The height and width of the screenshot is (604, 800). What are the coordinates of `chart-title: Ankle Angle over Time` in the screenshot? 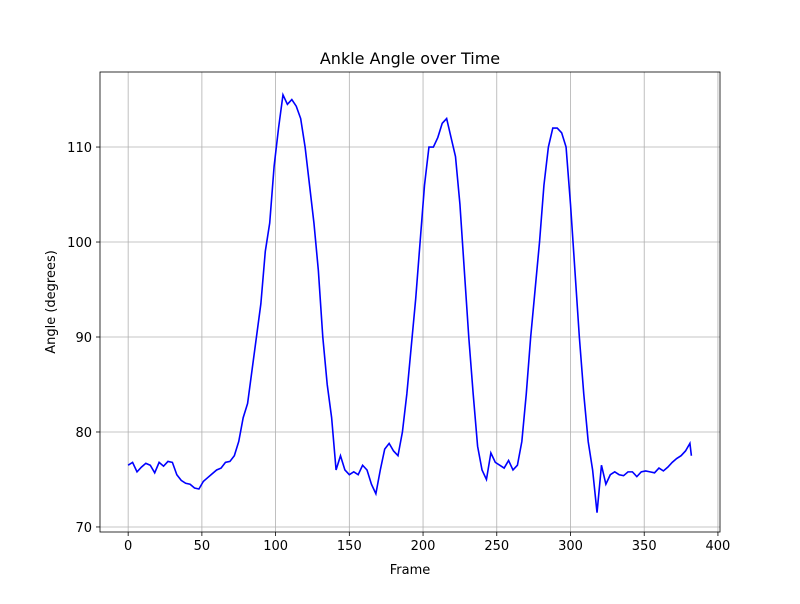 It's located at (410, 58).